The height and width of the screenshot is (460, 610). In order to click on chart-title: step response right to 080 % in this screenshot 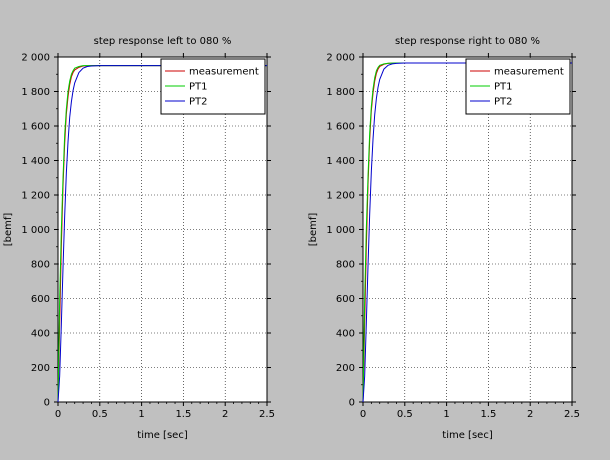, I will do `click(467, 41)`.